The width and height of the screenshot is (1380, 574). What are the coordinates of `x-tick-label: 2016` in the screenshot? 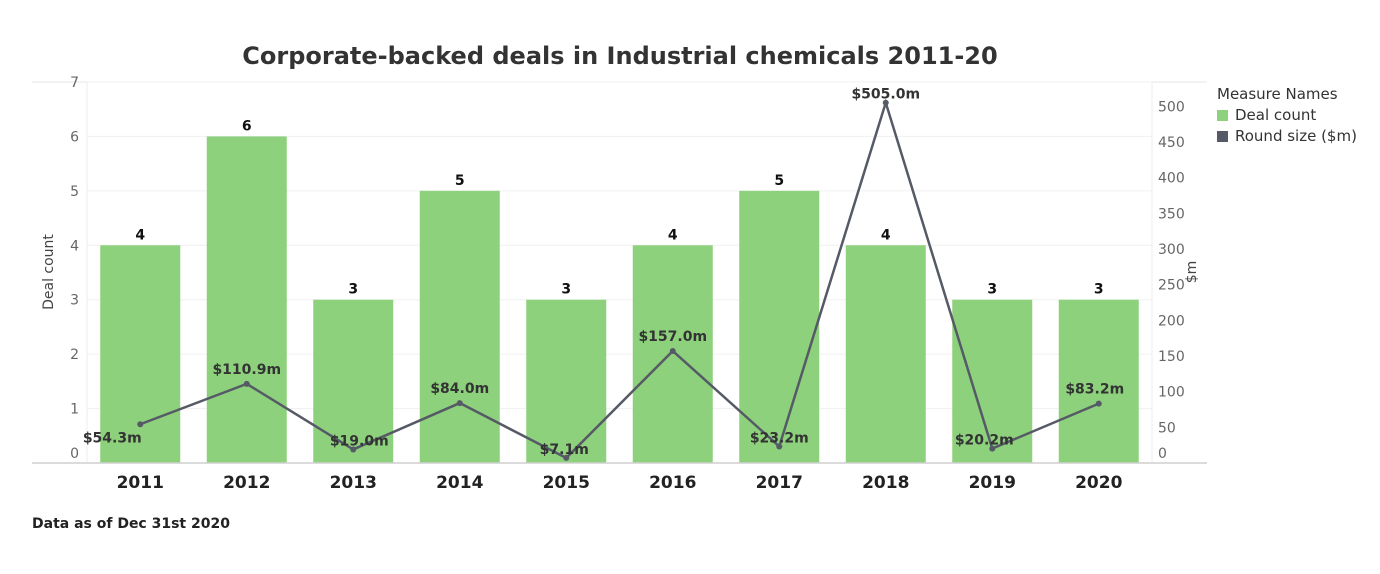 It's located at (672, 483).